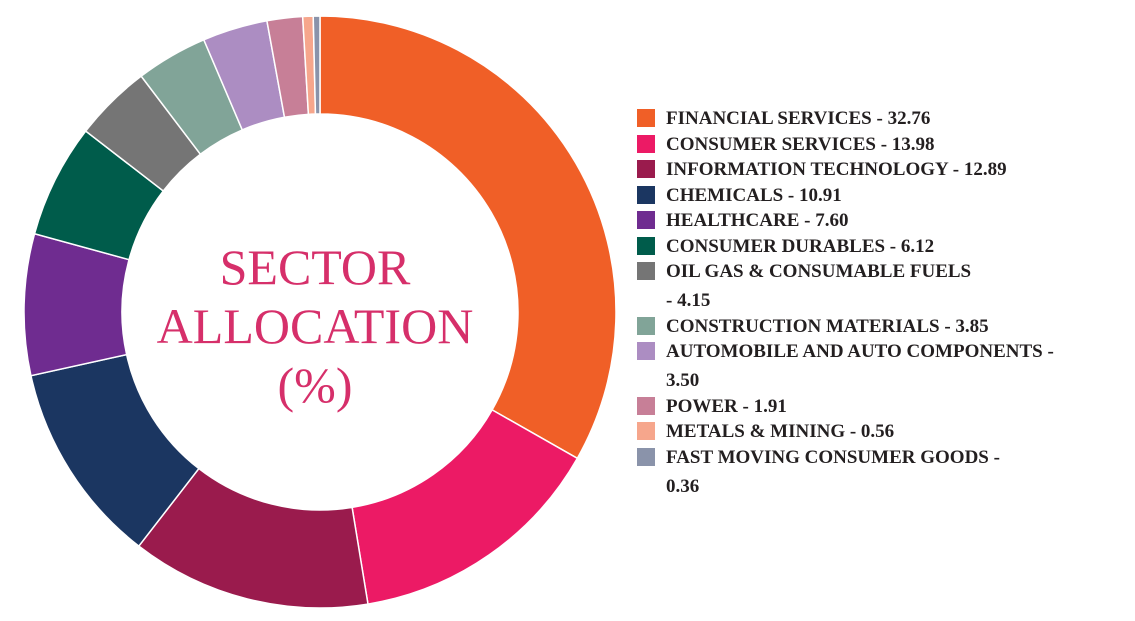 Image resolution: width=1135 pixels, height=621 pixels. I want to click on chart-title-line: ALLOCATION, so click(315, 326).